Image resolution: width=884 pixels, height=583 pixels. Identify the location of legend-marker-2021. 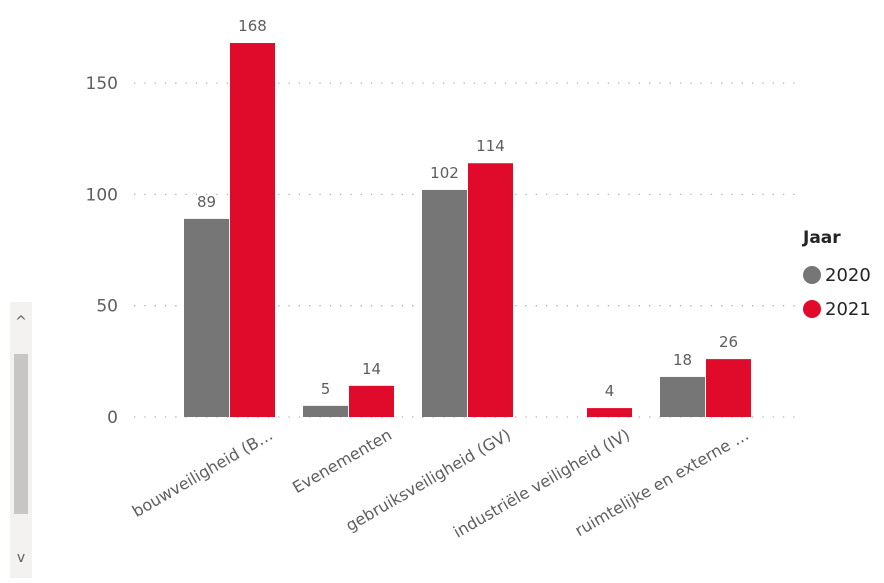
(812, 309).